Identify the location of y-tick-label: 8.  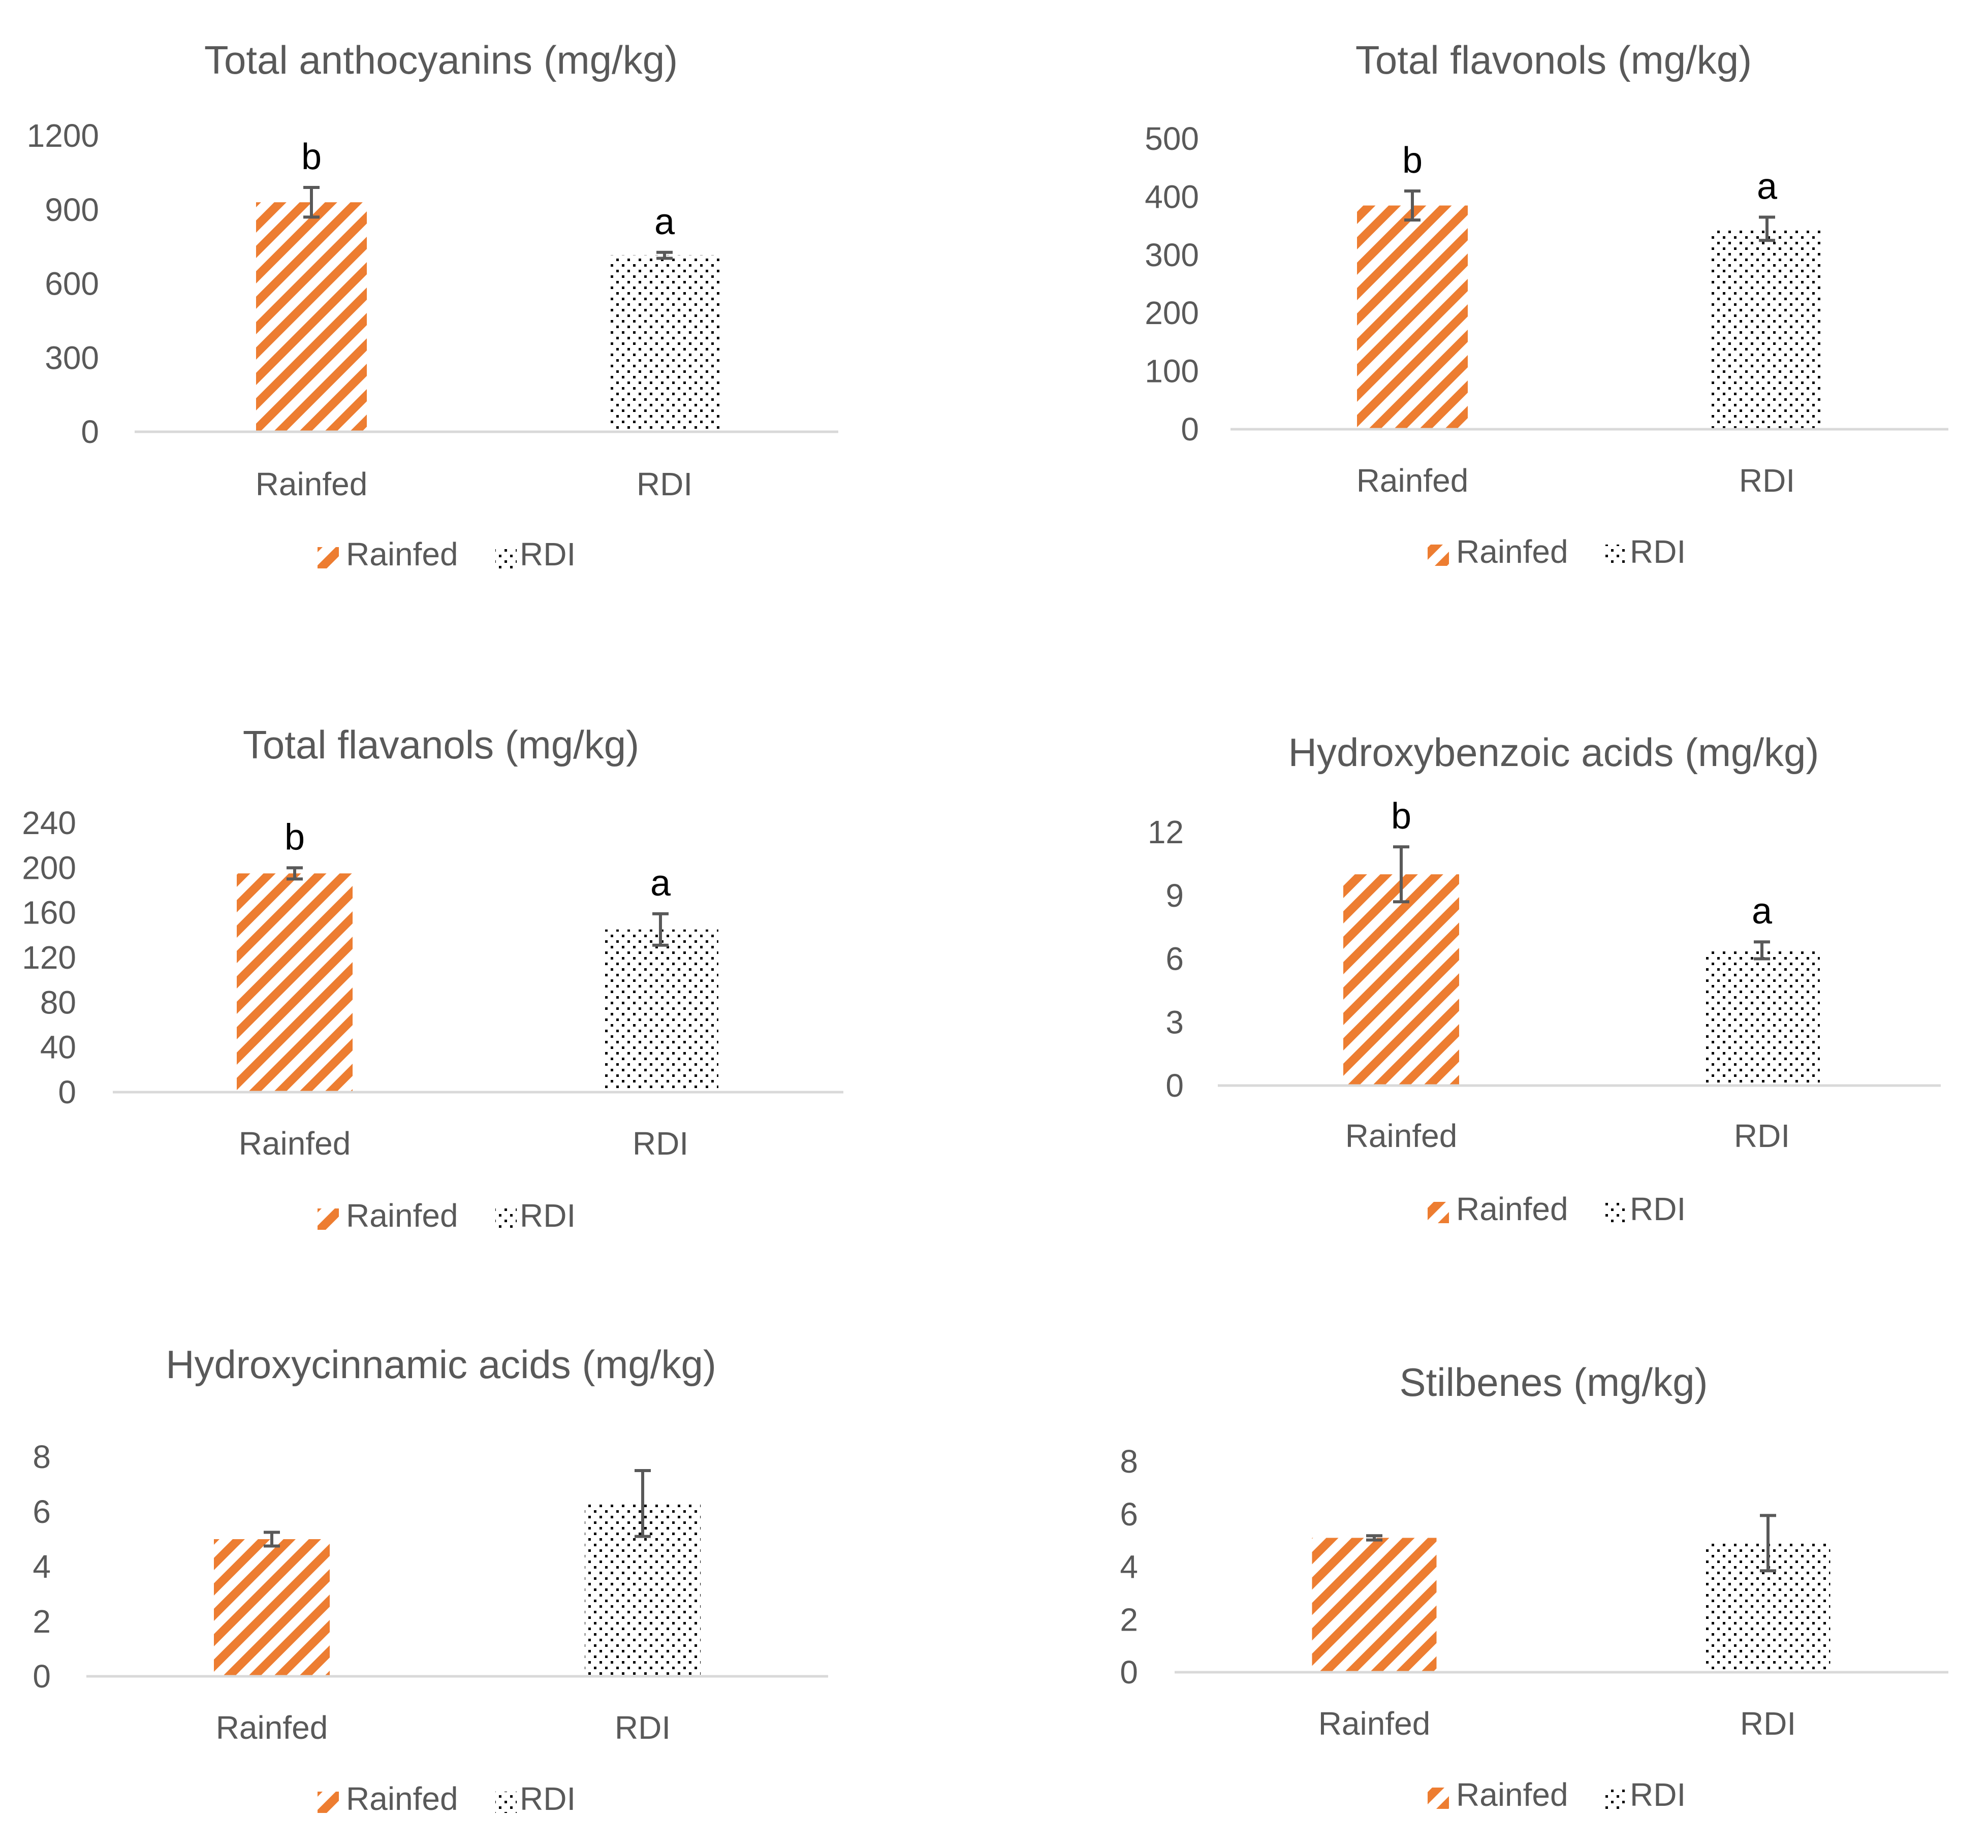
(1129, 1461).